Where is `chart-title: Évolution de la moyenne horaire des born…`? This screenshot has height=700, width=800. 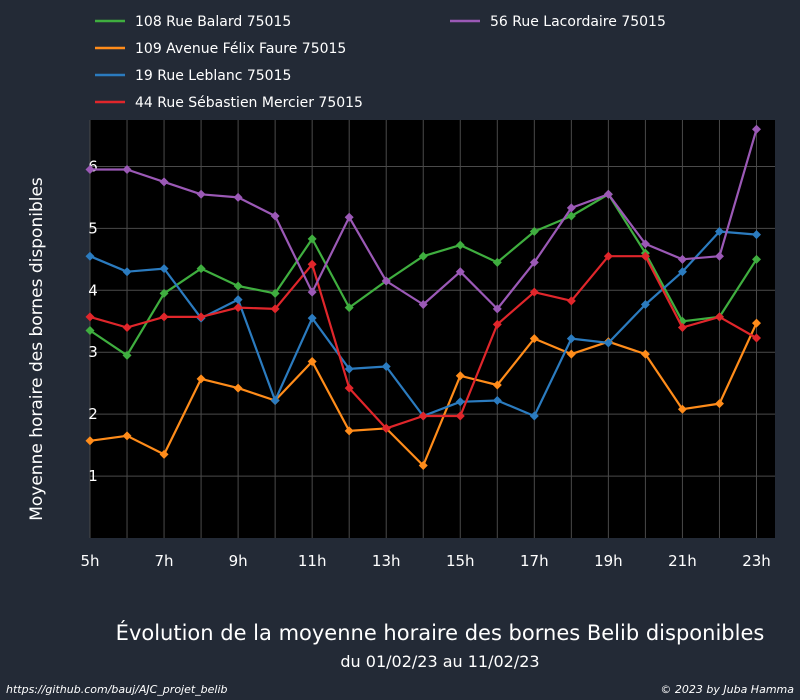
chart-title: Évolution de la moyenne horaire des born… is located at coordinates (440, 633).